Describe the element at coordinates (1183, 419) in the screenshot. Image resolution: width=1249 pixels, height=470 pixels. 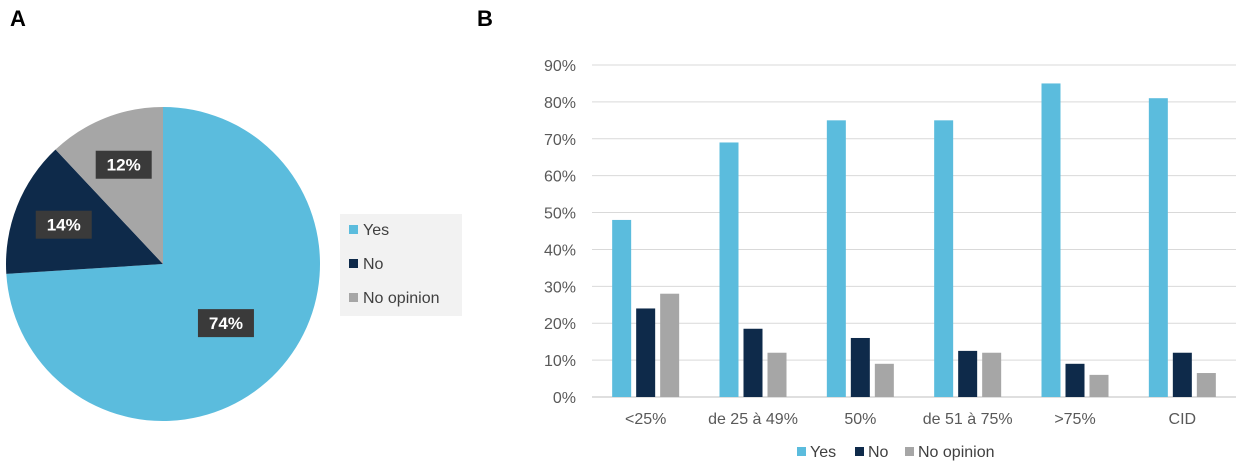
I see `x-tick-label: CID` at that location.